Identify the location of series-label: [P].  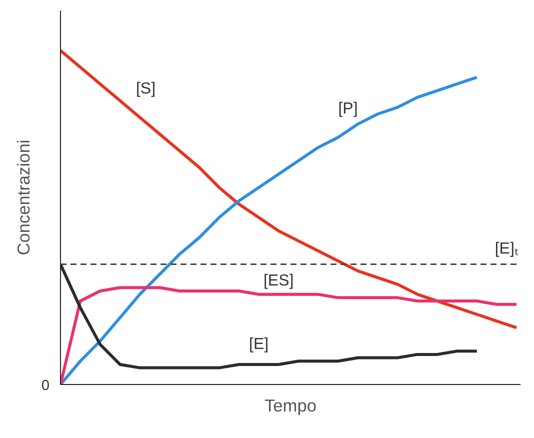
(348, 109).